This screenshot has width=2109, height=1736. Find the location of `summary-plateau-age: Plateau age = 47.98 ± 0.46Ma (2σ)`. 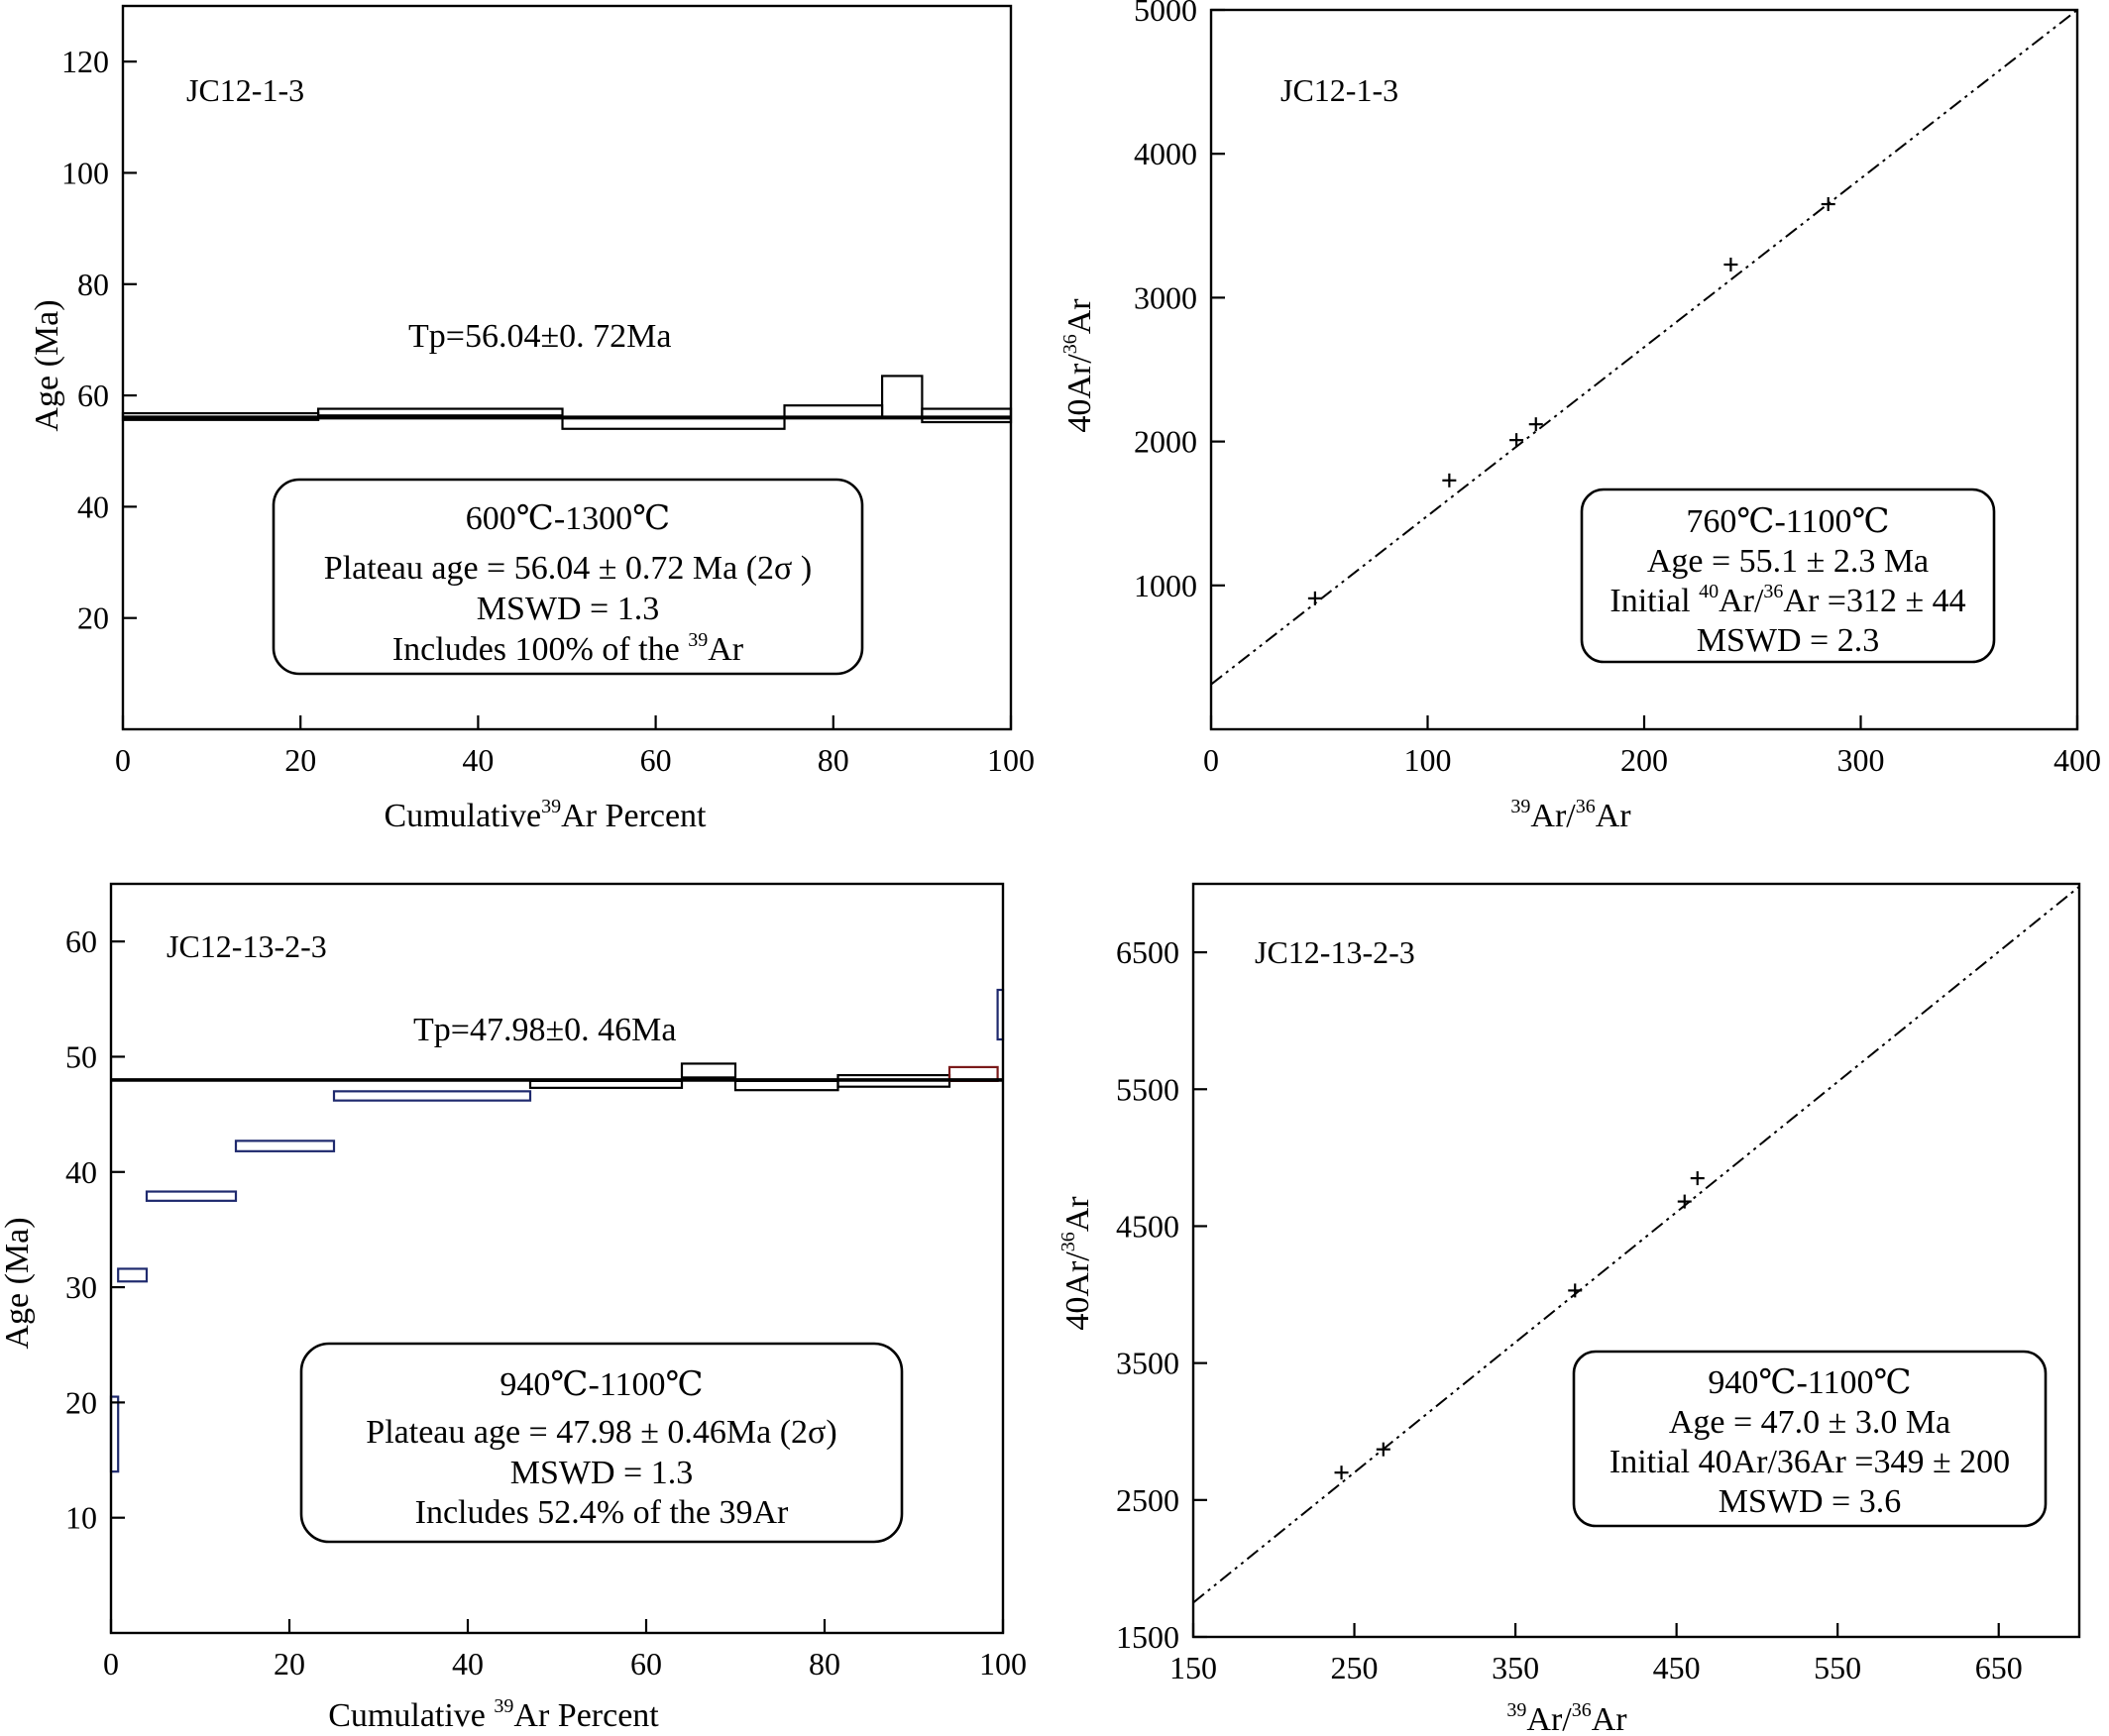

summary-plateau-age: Plateau age = 47.98 ± 0.46Ma (2σ) is located at coordinates (601, 1432).